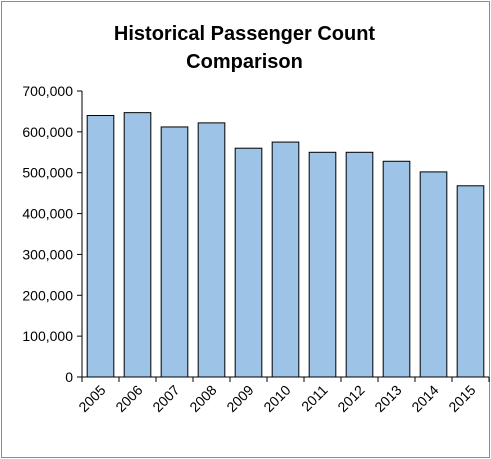  Describe the element at coordinates (47, 295) in the screenshot. I see `y-tick-label: 200,000` at that location.